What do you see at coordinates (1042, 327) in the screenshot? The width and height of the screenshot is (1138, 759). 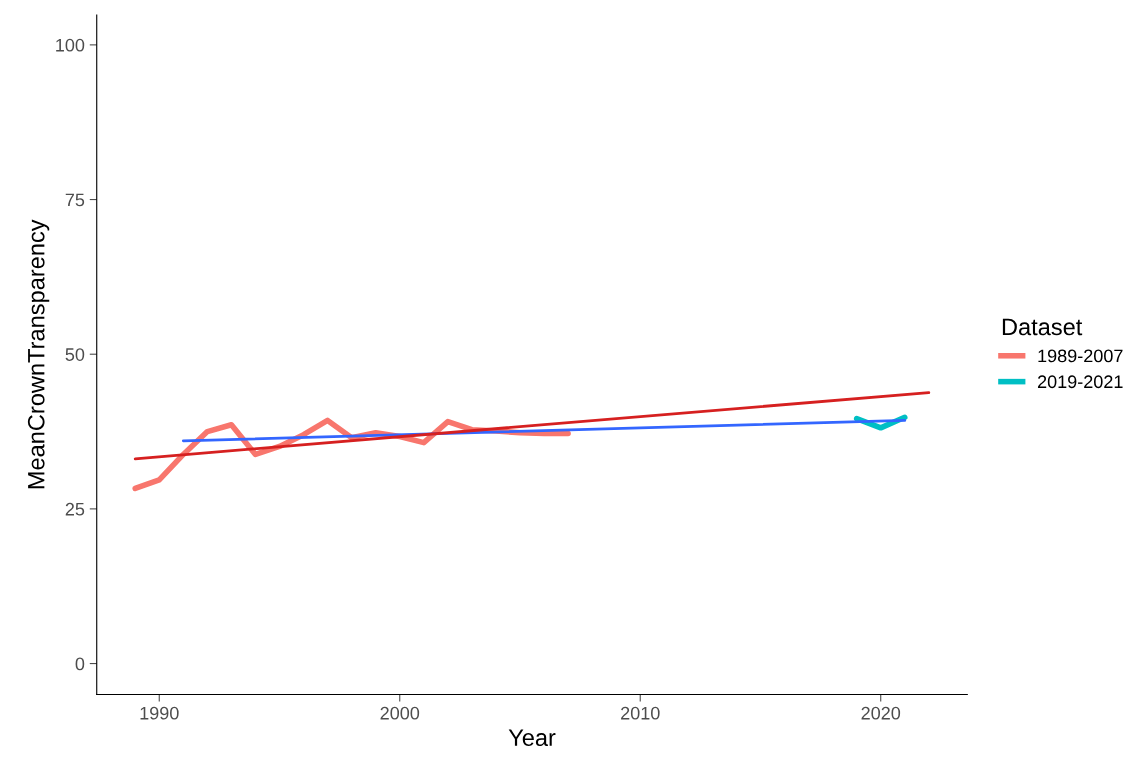 I see `legend-title: Dataset` at bounding box center [1042, 327].